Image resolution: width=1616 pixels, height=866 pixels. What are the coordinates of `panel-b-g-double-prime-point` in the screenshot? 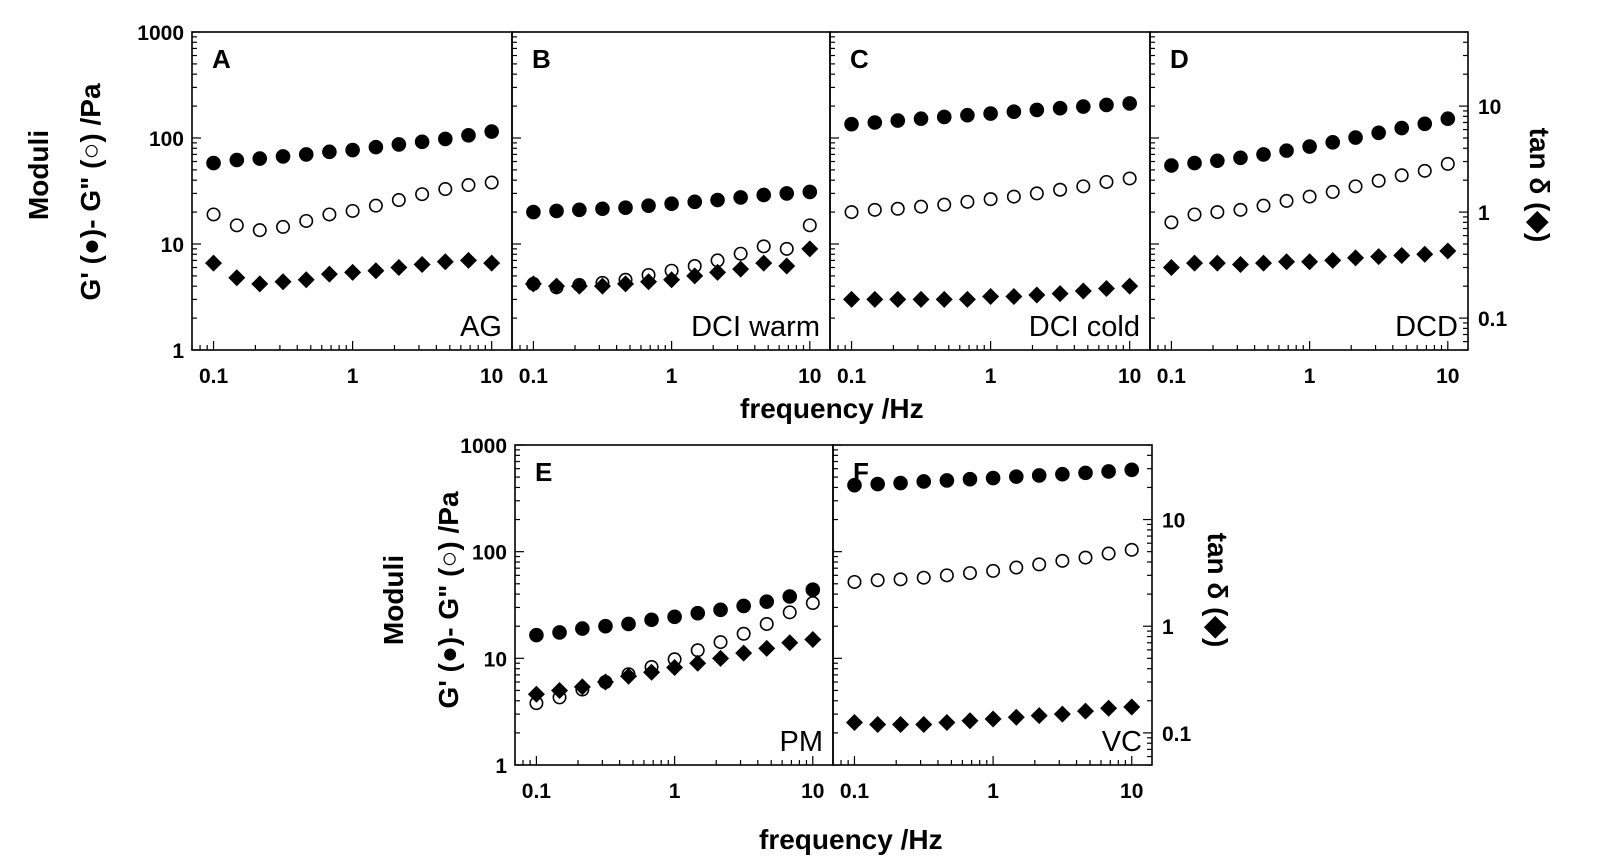 It's located at (809, 225).